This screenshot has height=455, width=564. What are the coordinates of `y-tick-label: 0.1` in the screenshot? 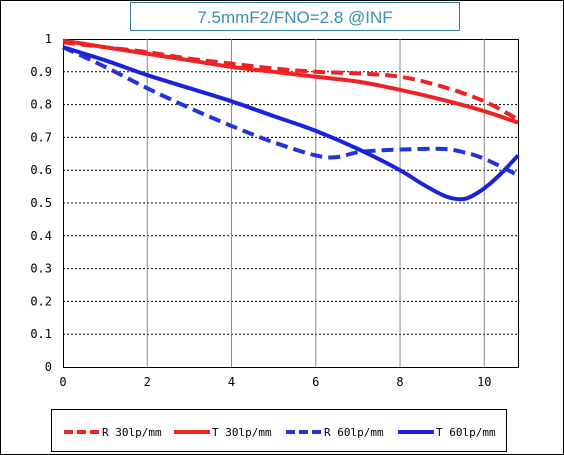 It's located at (41, 334).